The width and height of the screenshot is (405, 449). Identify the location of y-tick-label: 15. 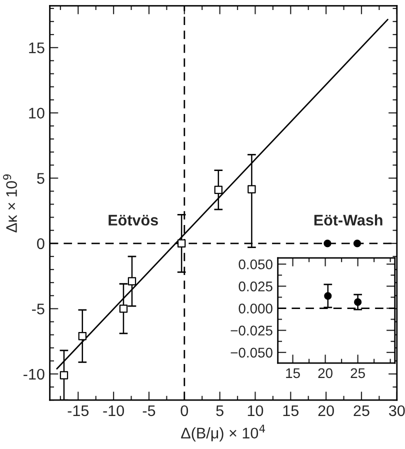
(36, 48).